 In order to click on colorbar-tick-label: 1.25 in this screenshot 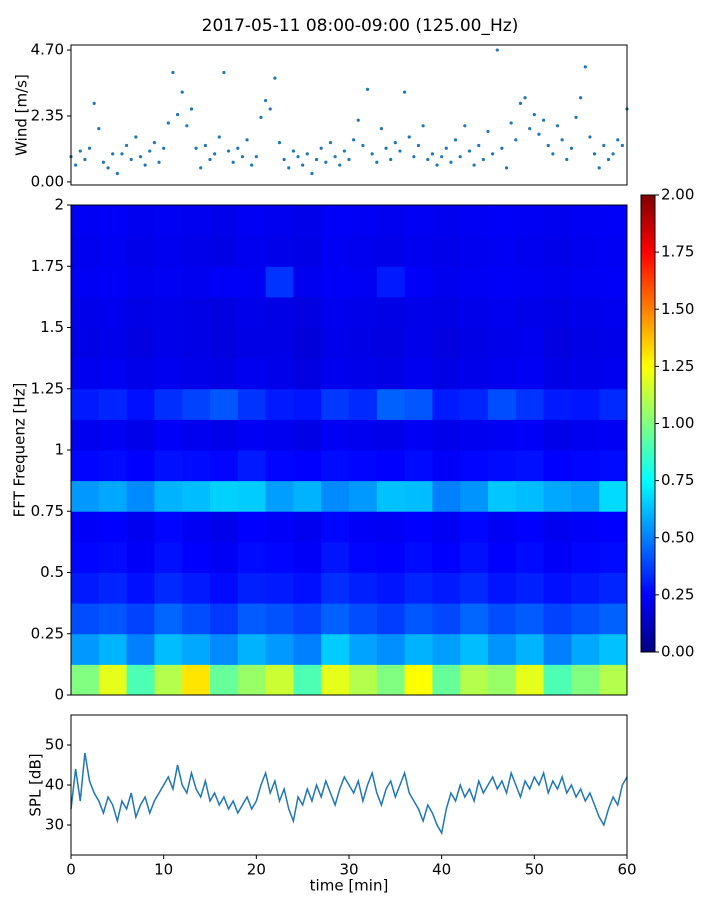, I will do `click(677, 366)`.